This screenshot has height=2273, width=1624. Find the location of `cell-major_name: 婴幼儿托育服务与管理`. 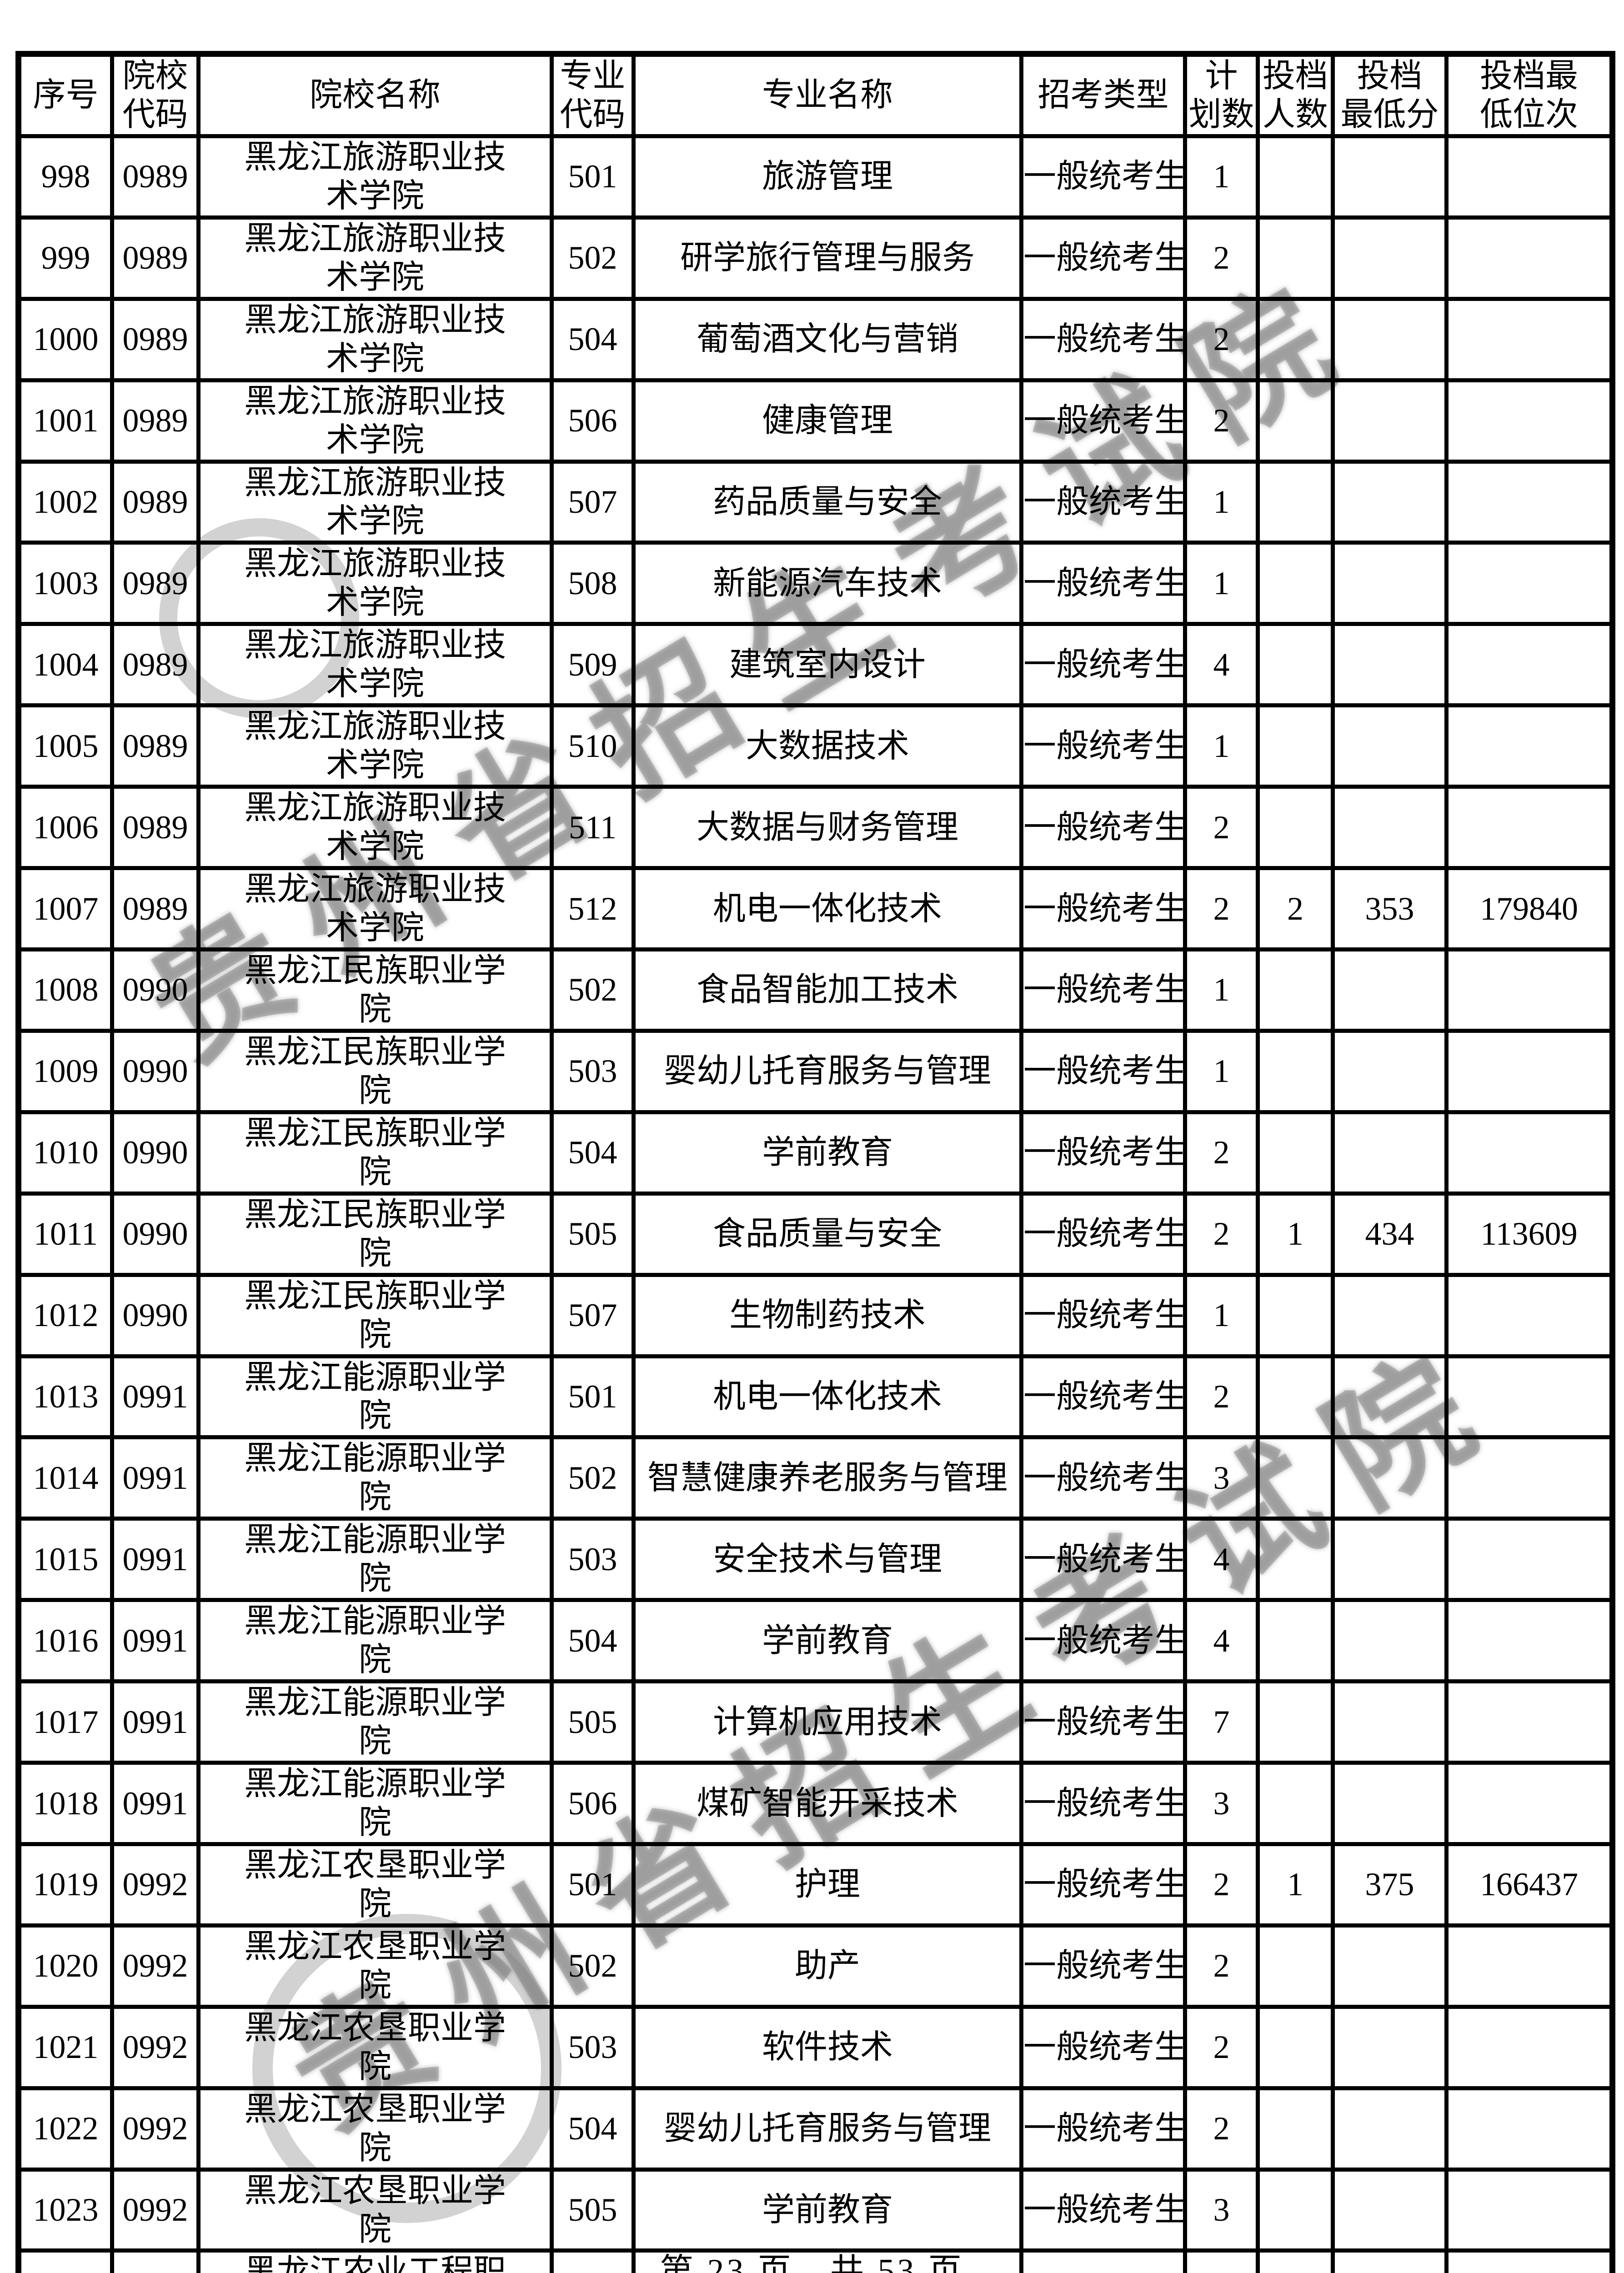

cell-major_name: 婴幼儿托育服务与管理 is located at coordinates (827, 1071).